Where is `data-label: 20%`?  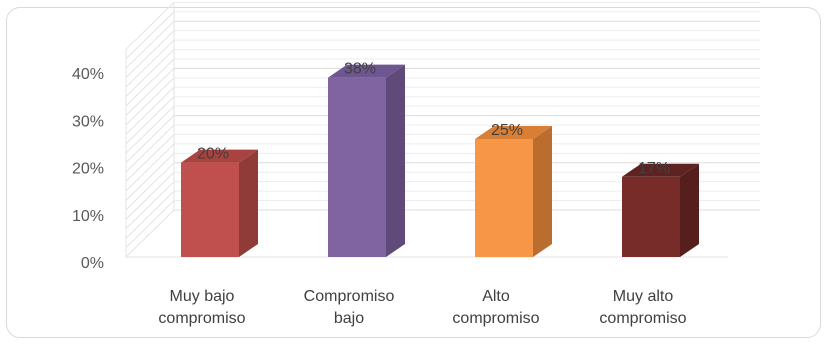 data-label: 20% is located at coordinates (213, 154).